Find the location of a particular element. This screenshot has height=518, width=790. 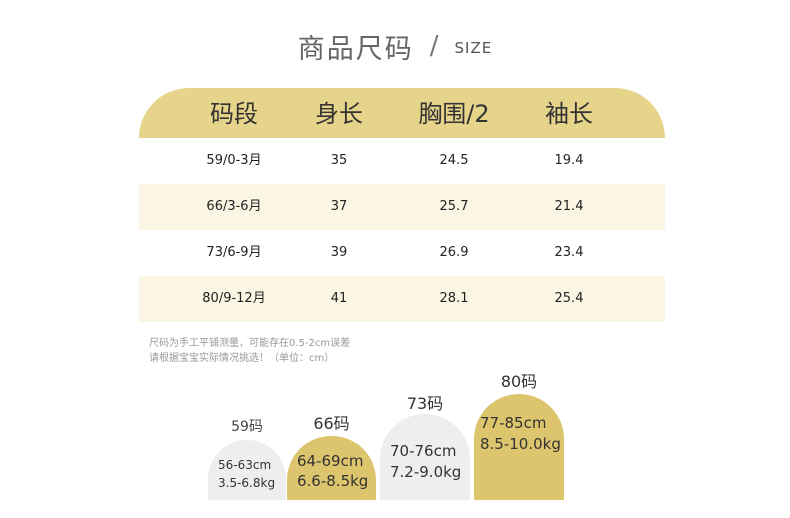

cell-body-length: 41 is located at coordinates (339, 298).